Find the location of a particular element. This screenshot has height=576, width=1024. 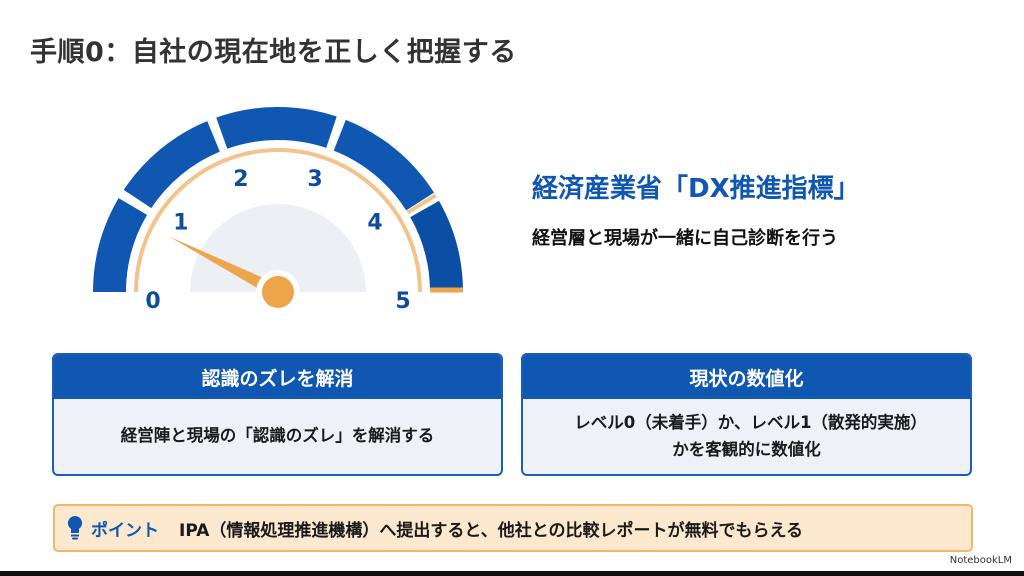

gauge-tick-label: 1 is located at coordinates (180, 222).